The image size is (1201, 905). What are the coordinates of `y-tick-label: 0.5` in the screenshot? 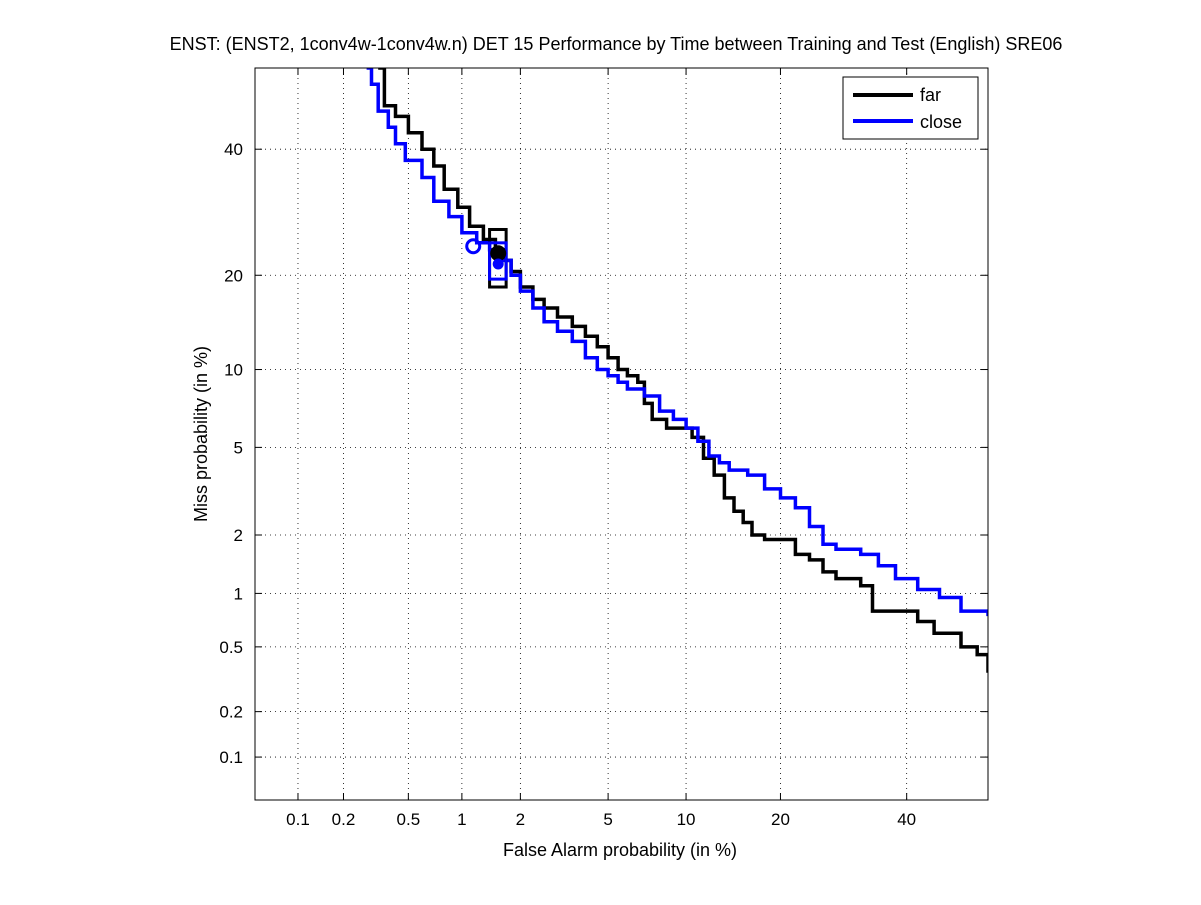 It's located at (231, 647).